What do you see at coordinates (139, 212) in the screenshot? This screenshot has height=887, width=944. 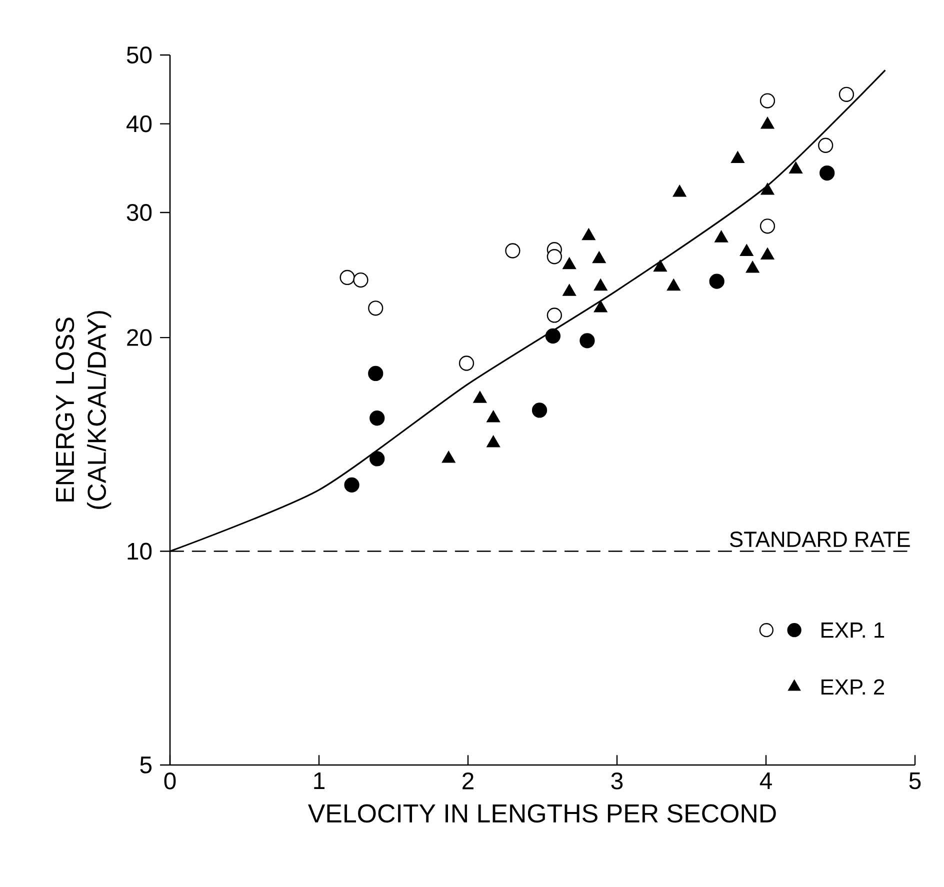 I see `y-tick-label: 30` at bounding box center [139, 212].